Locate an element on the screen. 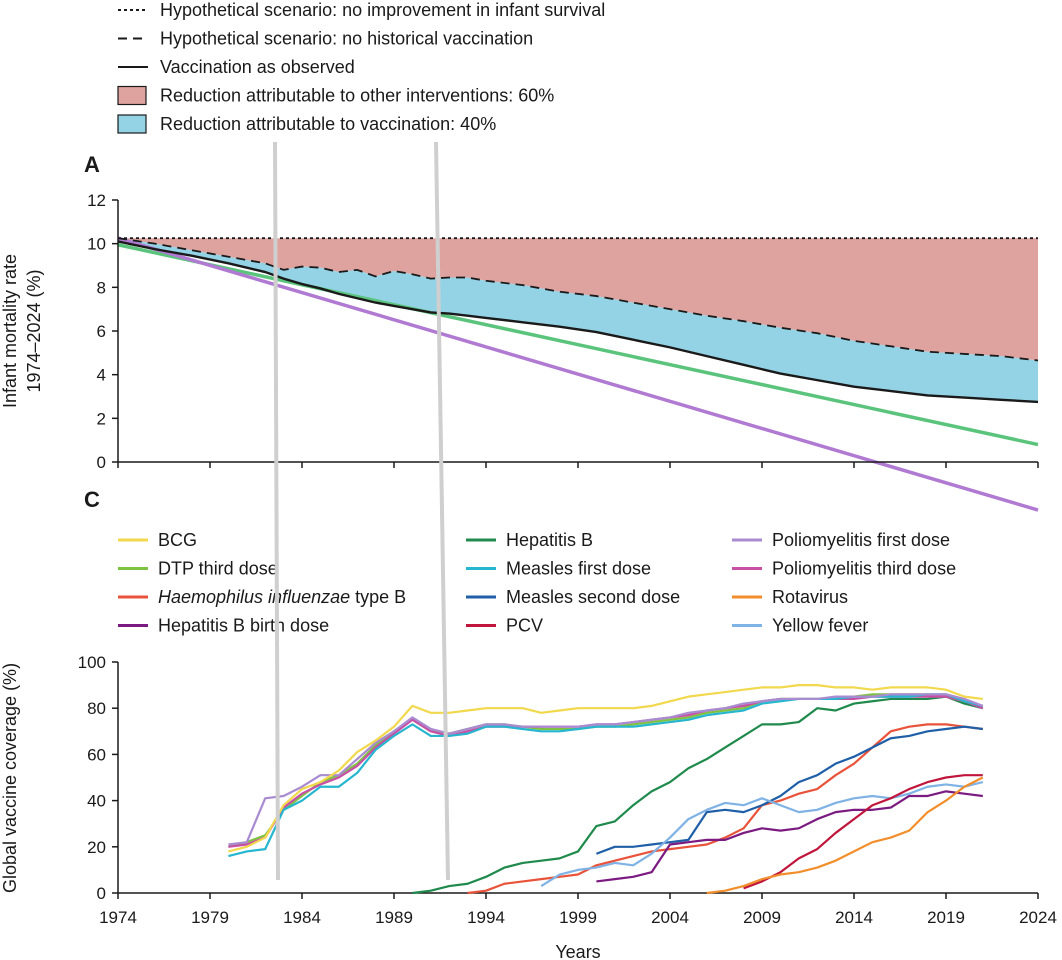 This screenshot has width=1062, height=960. vaccine-legend-item: Poliomyelitis first dose is located at coordinates (841, 540).